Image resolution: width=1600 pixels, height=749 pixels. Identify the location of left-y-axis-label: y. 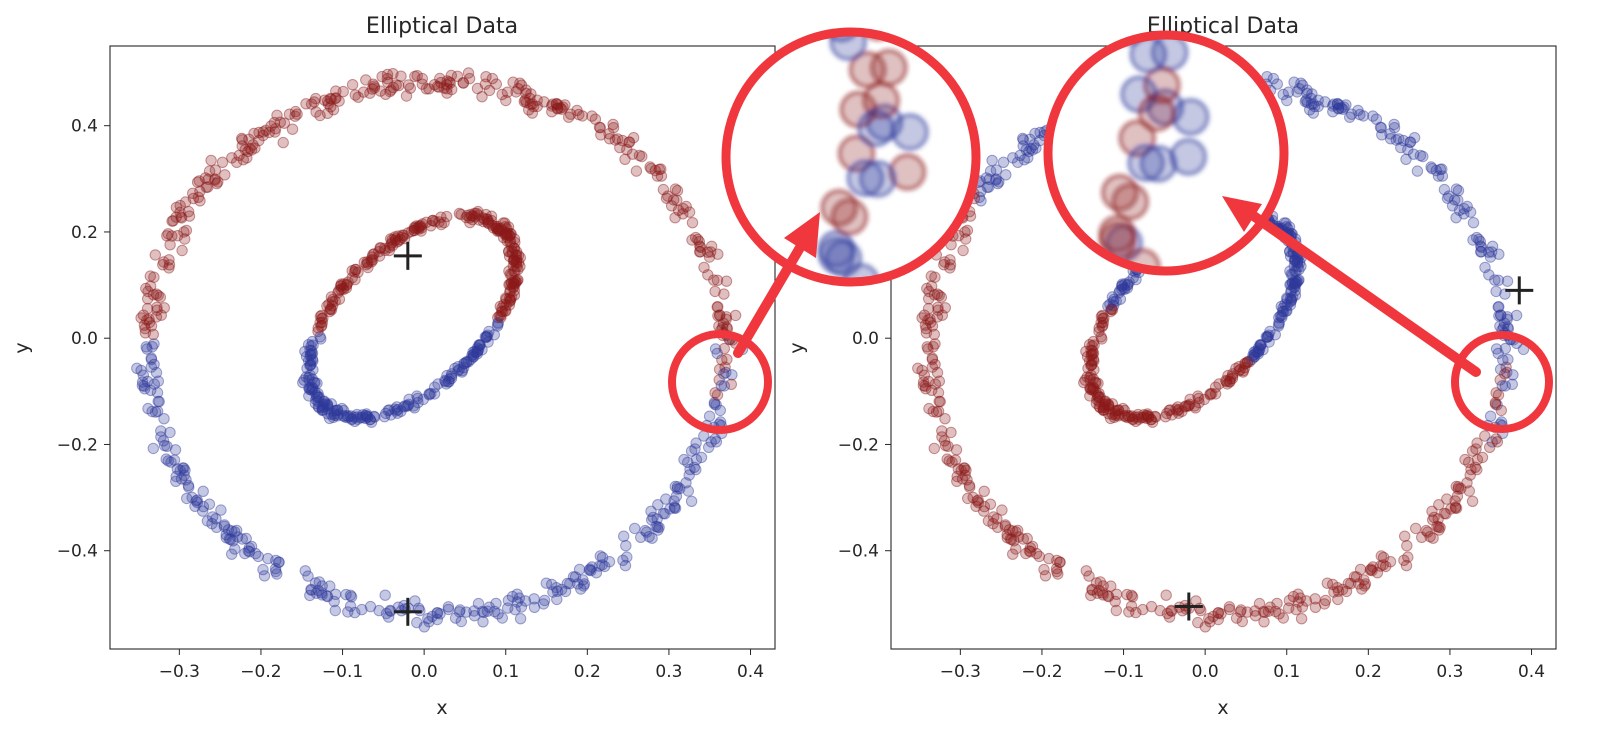
(22, 347).